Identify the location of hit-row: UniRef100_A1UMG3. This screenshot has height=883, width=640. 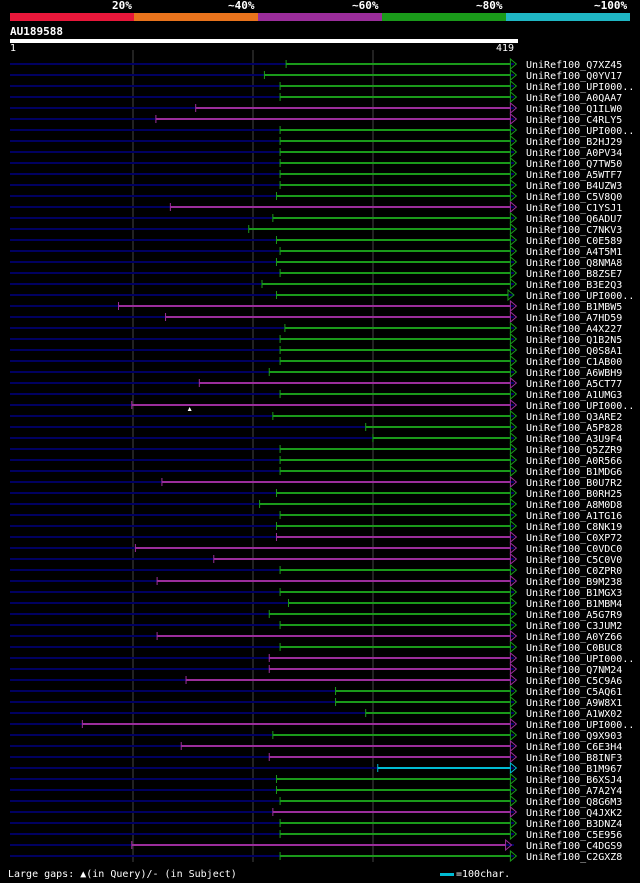
(316, 394).